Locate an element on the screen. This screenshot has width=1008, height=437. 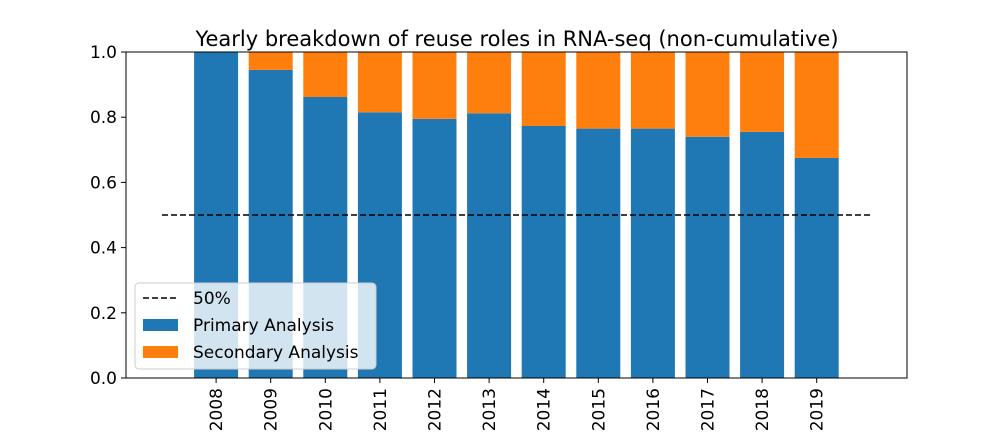
bar-secondary-2017 is located at coordinates (707, 94).